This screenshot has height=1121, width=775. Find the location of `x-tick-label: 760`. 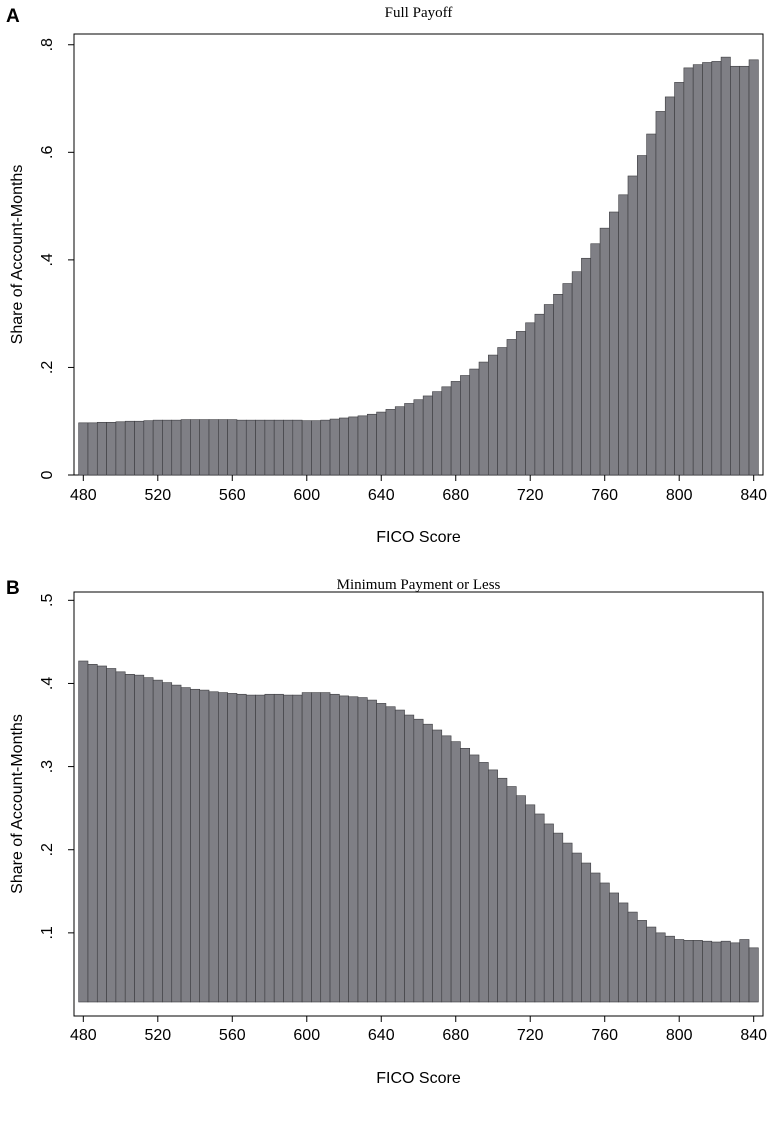

x-tick-label: 760 is located at coordinates (604, 1035).